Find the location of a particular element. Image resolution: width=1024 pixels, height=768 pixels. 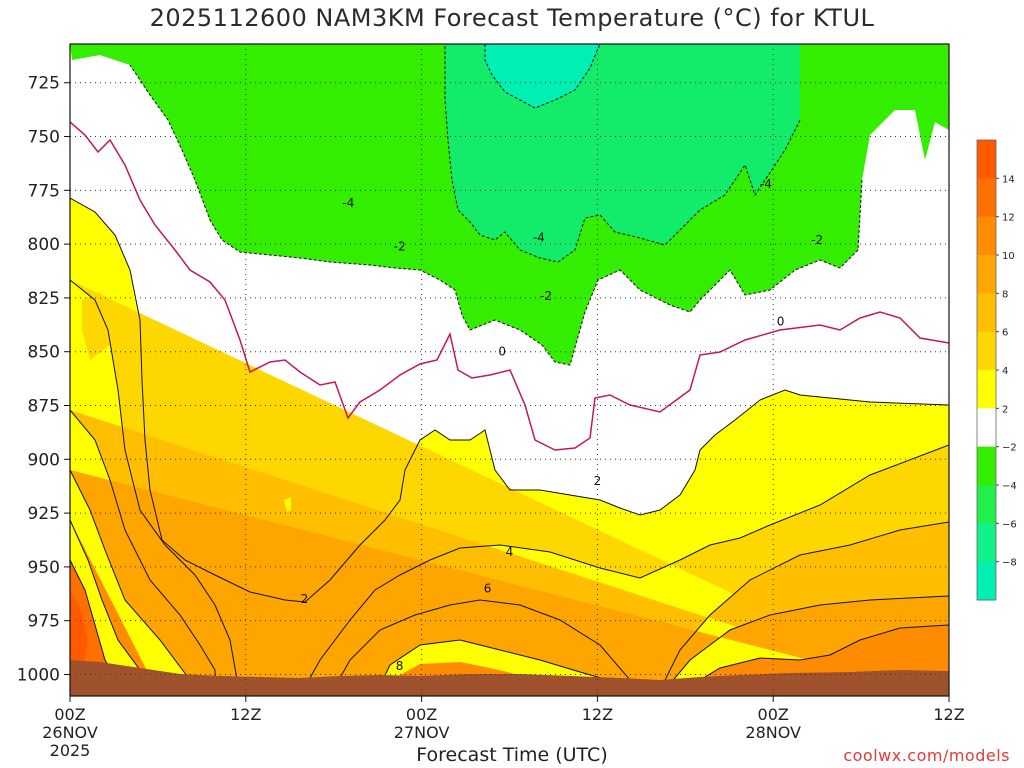

fill-minus6 is located at coordinates (542, 76).